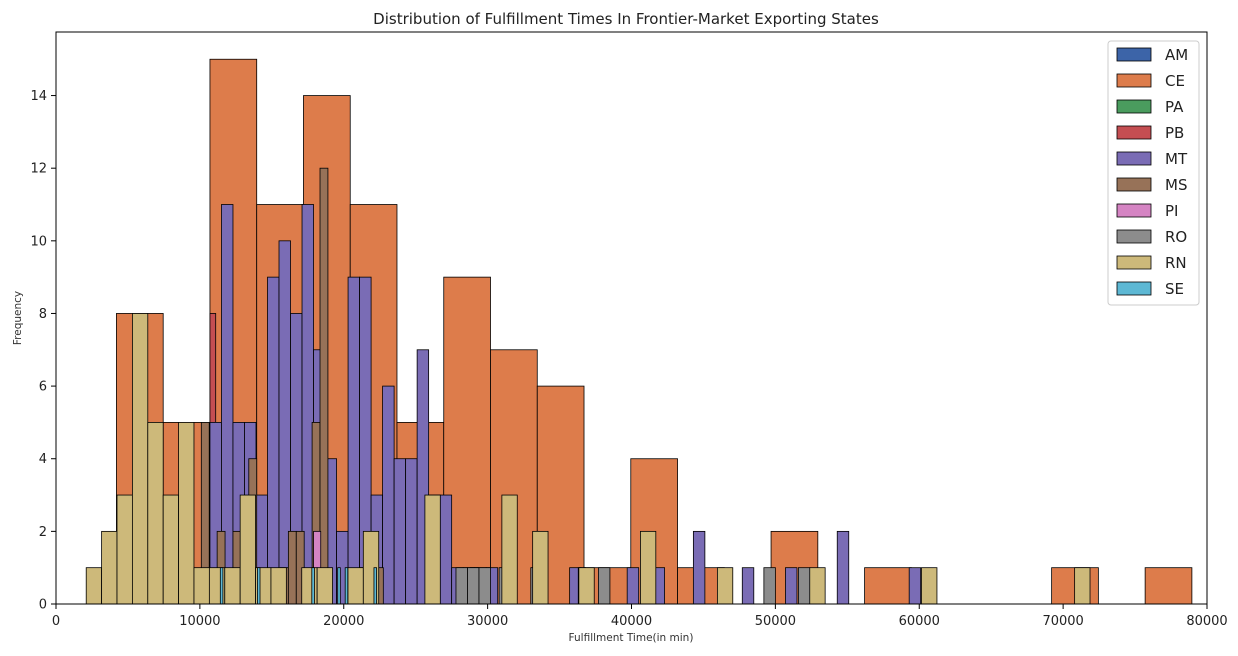 This screenshot has height=656, width=1238. What do you see at coordinates (43, 605) in the screenshot?
I see `y-tick-label: 0` at bounding box center [43, 605].